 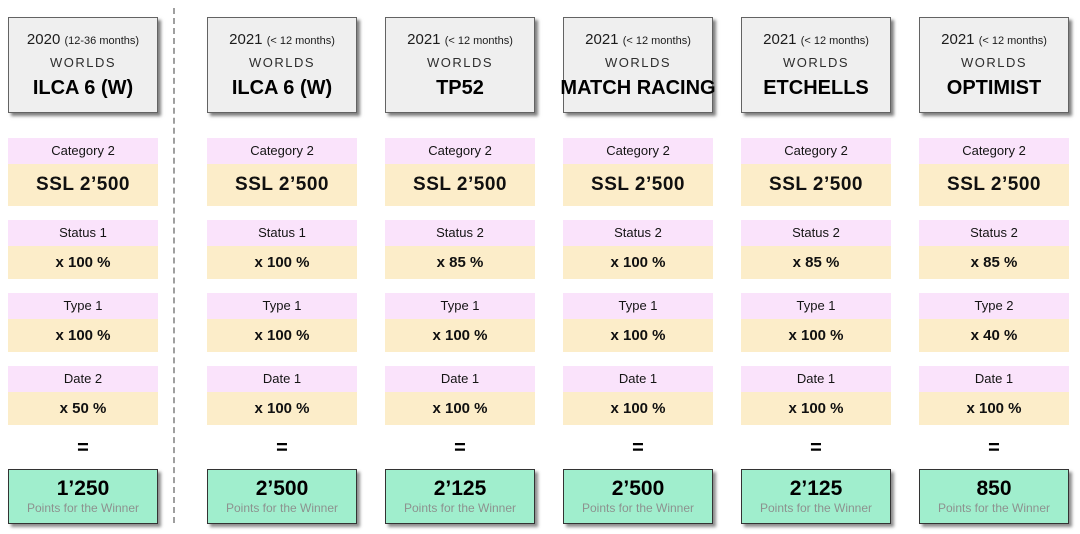 I want to click on result-points: 1’250, so click(x=83, y=488).